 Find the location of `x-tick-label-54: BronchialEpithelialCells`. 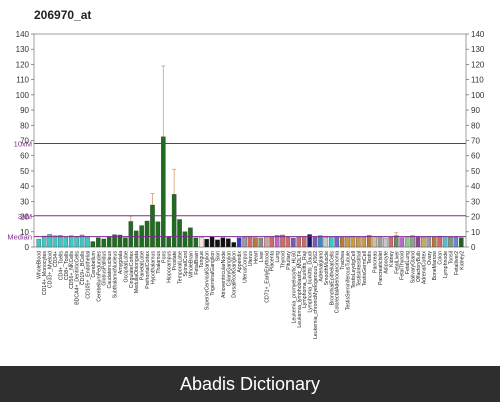

x-tick-label-54: BronchialEpithelialCells is located at coordinates (332, 278).